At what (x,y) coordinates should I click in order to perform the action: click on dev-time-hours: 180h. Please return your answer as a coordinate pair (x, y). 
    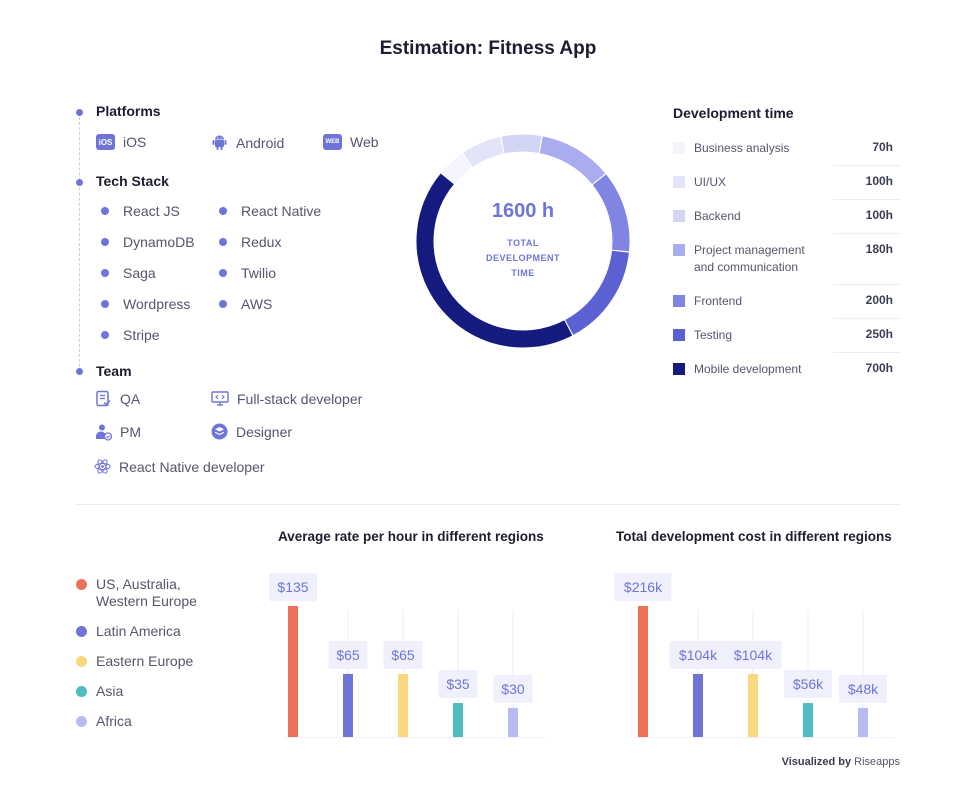
    Looking at the image, I should click on (879, 249).